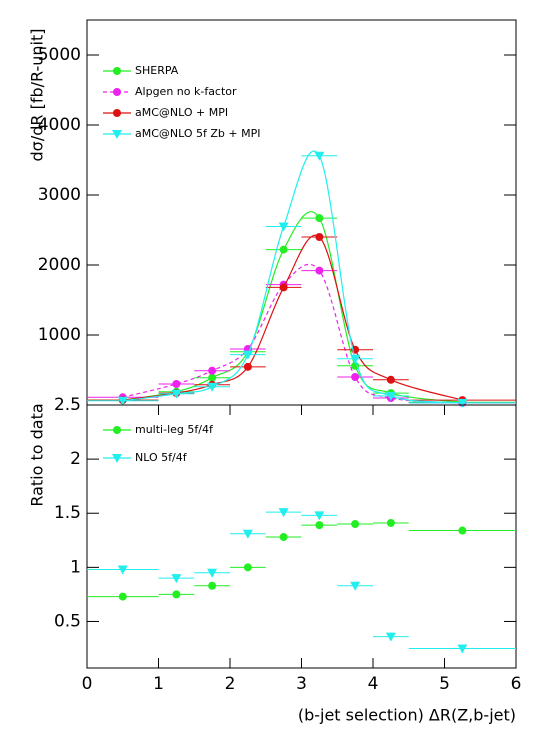  Describe the element at coordinates (67, 405) in the screenshot. I see `y-tick-label: 2.5` at that location.